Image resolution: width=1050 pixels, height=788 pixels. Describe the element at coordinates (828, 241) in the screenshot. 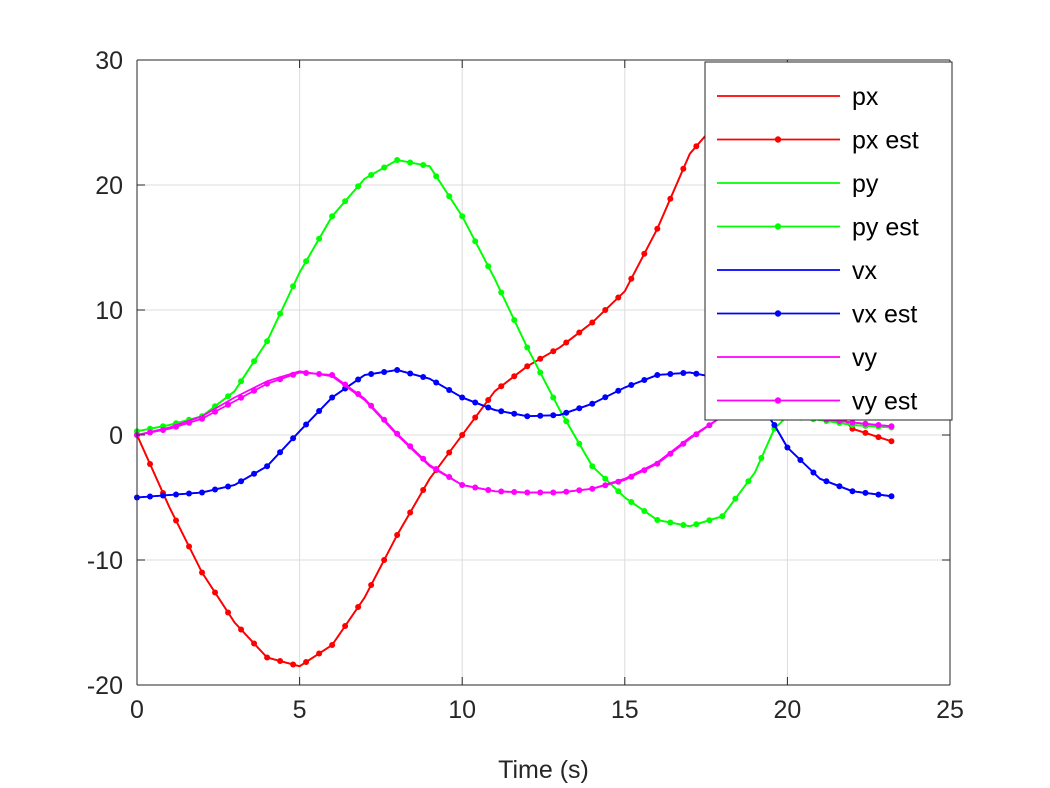

I see `legend: px px est py py est vx vx est vy vy est` at that location.